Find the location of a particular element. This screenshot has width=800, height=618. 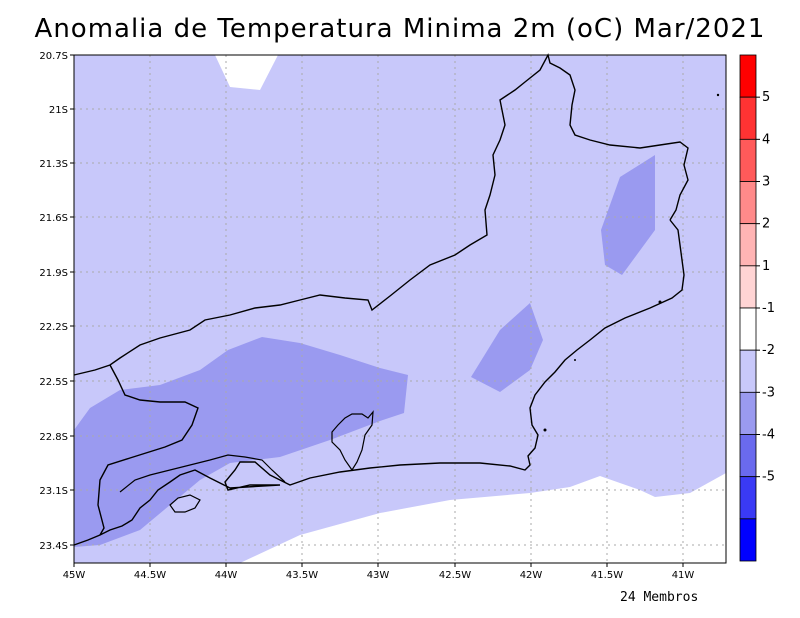

lat-tick-label: 21.9S is located at coordinates (53, 273).